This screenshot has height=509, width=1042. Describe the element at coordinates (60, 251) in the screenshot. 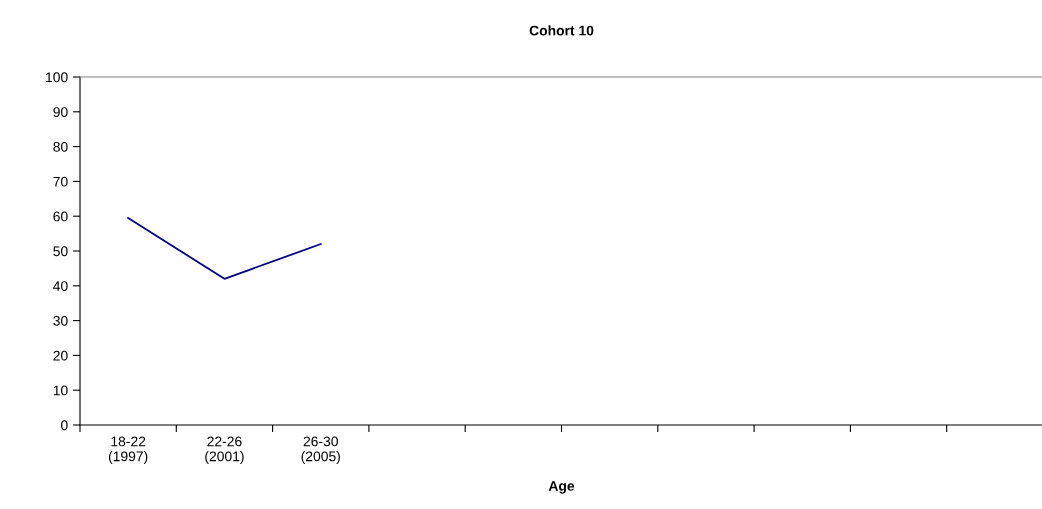

I see `y-tick-label: 50` at that location.